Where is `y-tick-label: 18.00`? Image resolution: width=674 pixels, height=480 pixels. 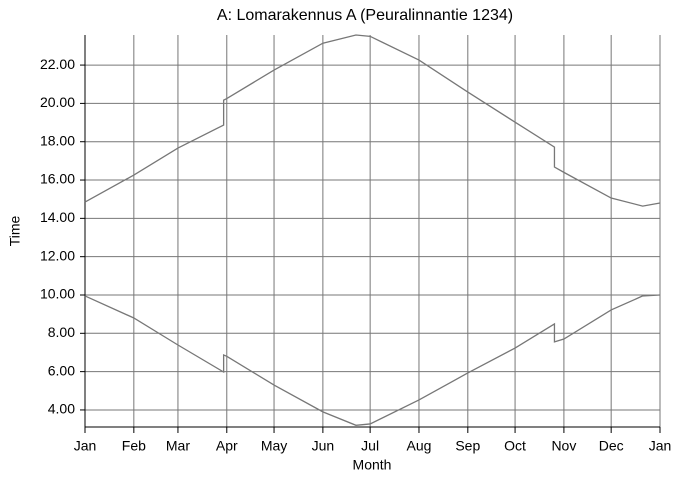 y-tick-label: 18.00 is located at coordinates (57, 140).